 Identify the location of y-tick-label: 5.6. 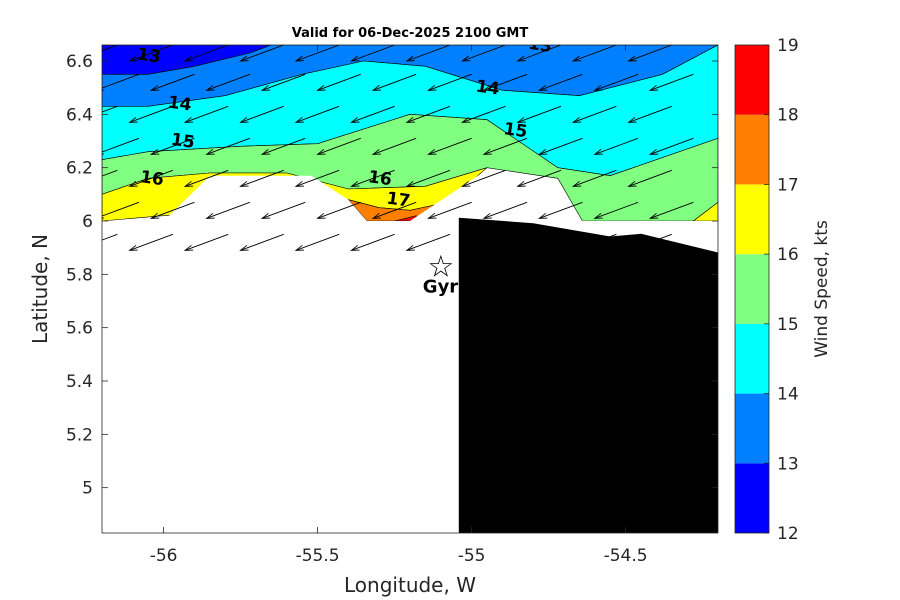
(79, 329).